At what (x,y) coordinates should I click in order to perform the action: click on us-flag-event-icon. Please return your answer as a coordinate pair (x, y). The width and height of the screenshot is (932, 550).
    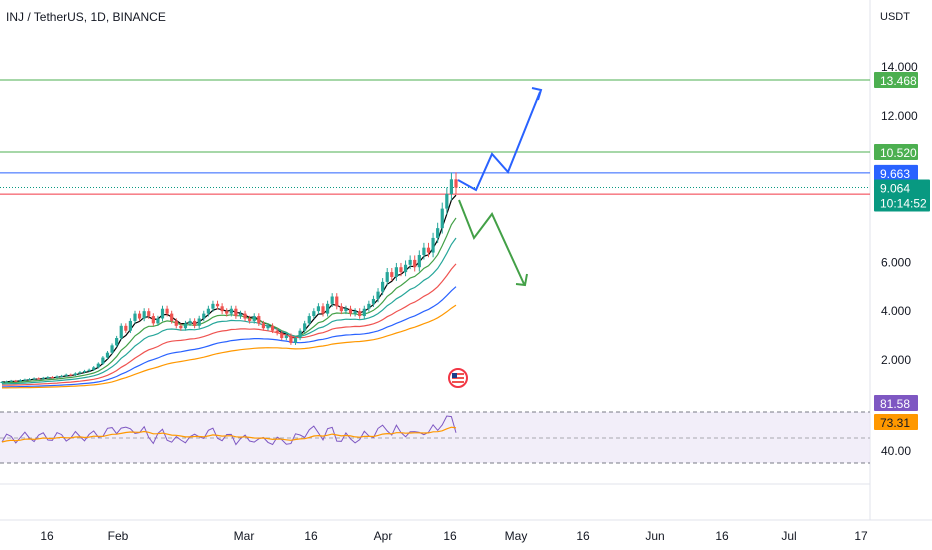
    Looking at the image, I should click on (458, 378).